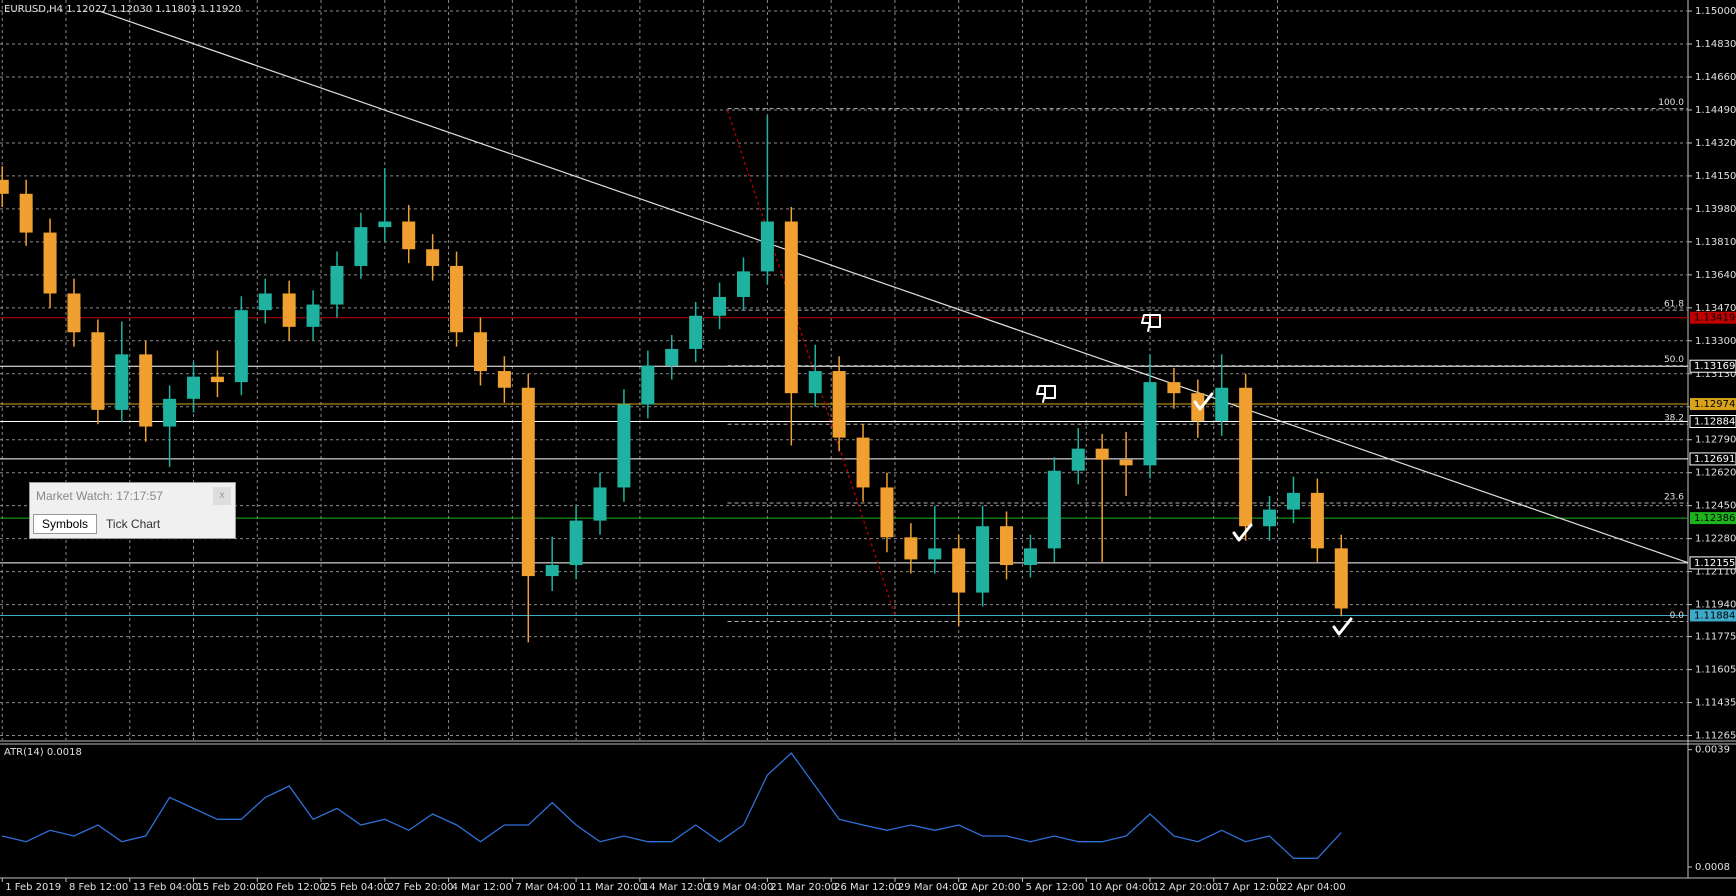 This screenshot has height=896, width=1736. What do you see at coordinates (1715, 637) in the screenshot?
I see `y-tick-label: 1.11775` at bounding box center [1715, 637].